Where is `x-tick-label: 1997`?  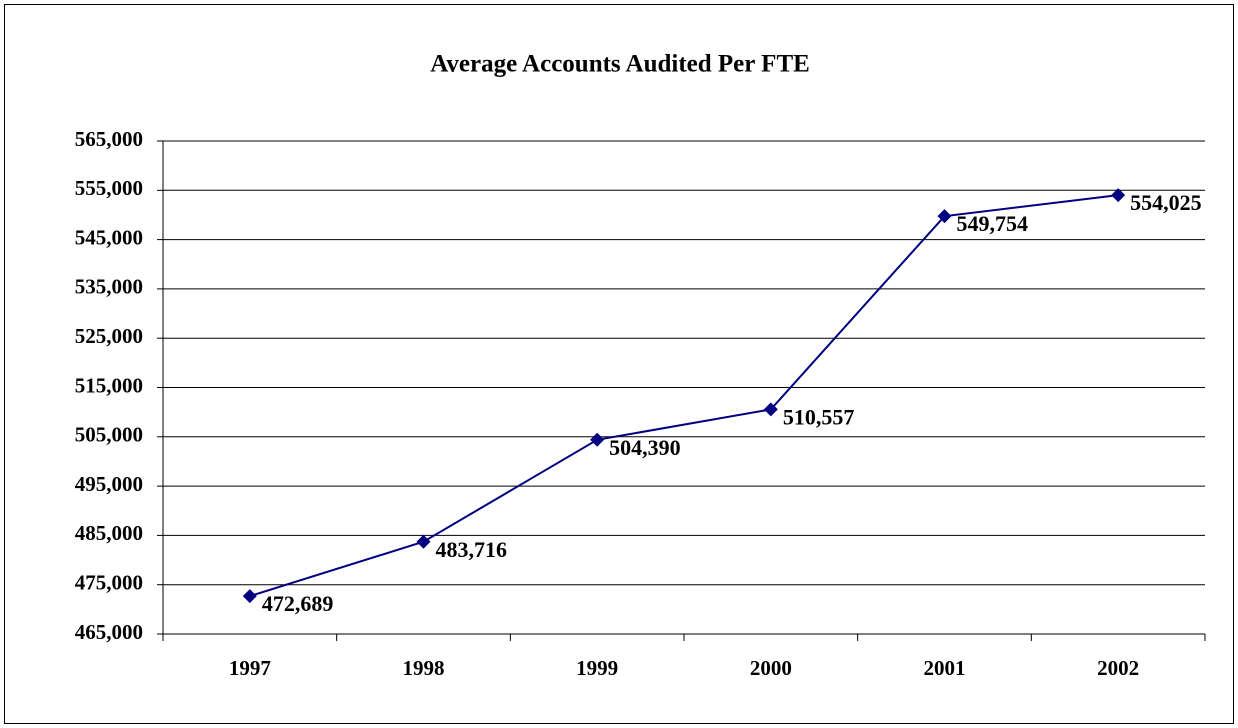
x-tick-label: 1997 is located at coordinates (250, 668).